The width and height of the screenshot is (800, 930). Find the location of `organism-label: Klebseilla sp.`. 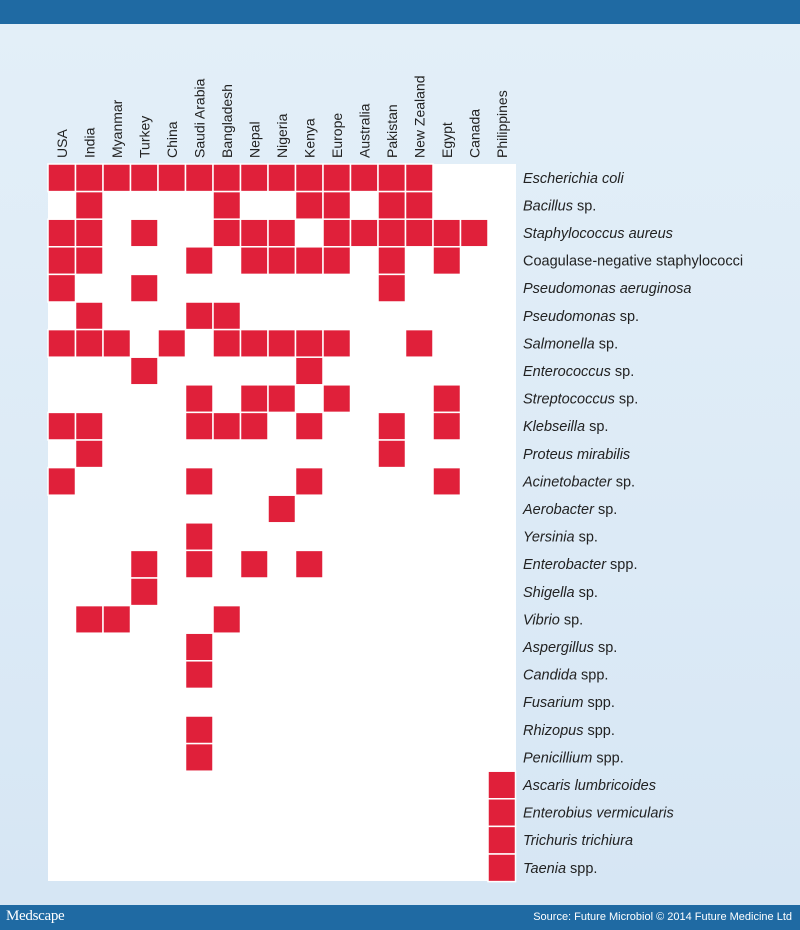

organism-label: Klebseilla sp. is located at coordinates (565, 427).